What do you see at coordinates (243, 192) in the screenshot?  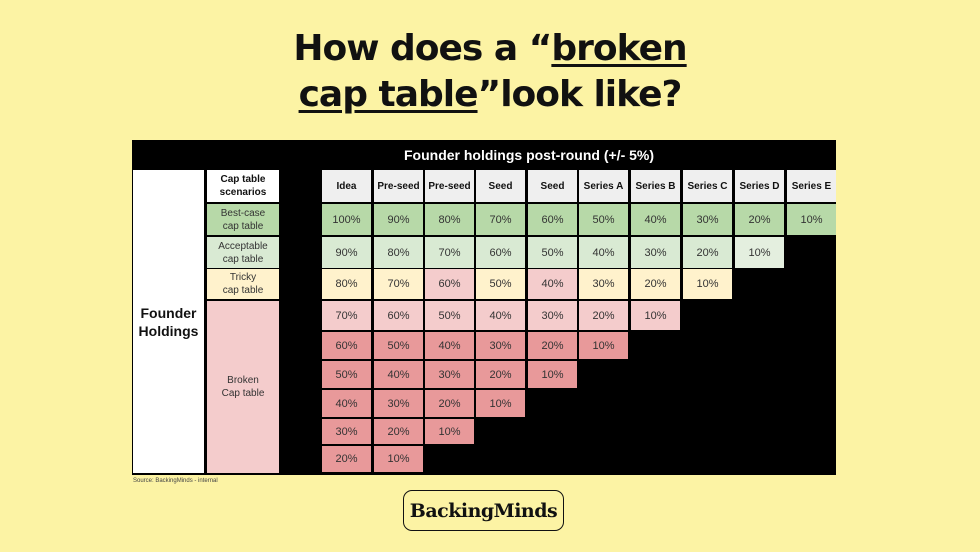 I see `scenario-header-line2: scenarios` at bounding box center [243, 192].